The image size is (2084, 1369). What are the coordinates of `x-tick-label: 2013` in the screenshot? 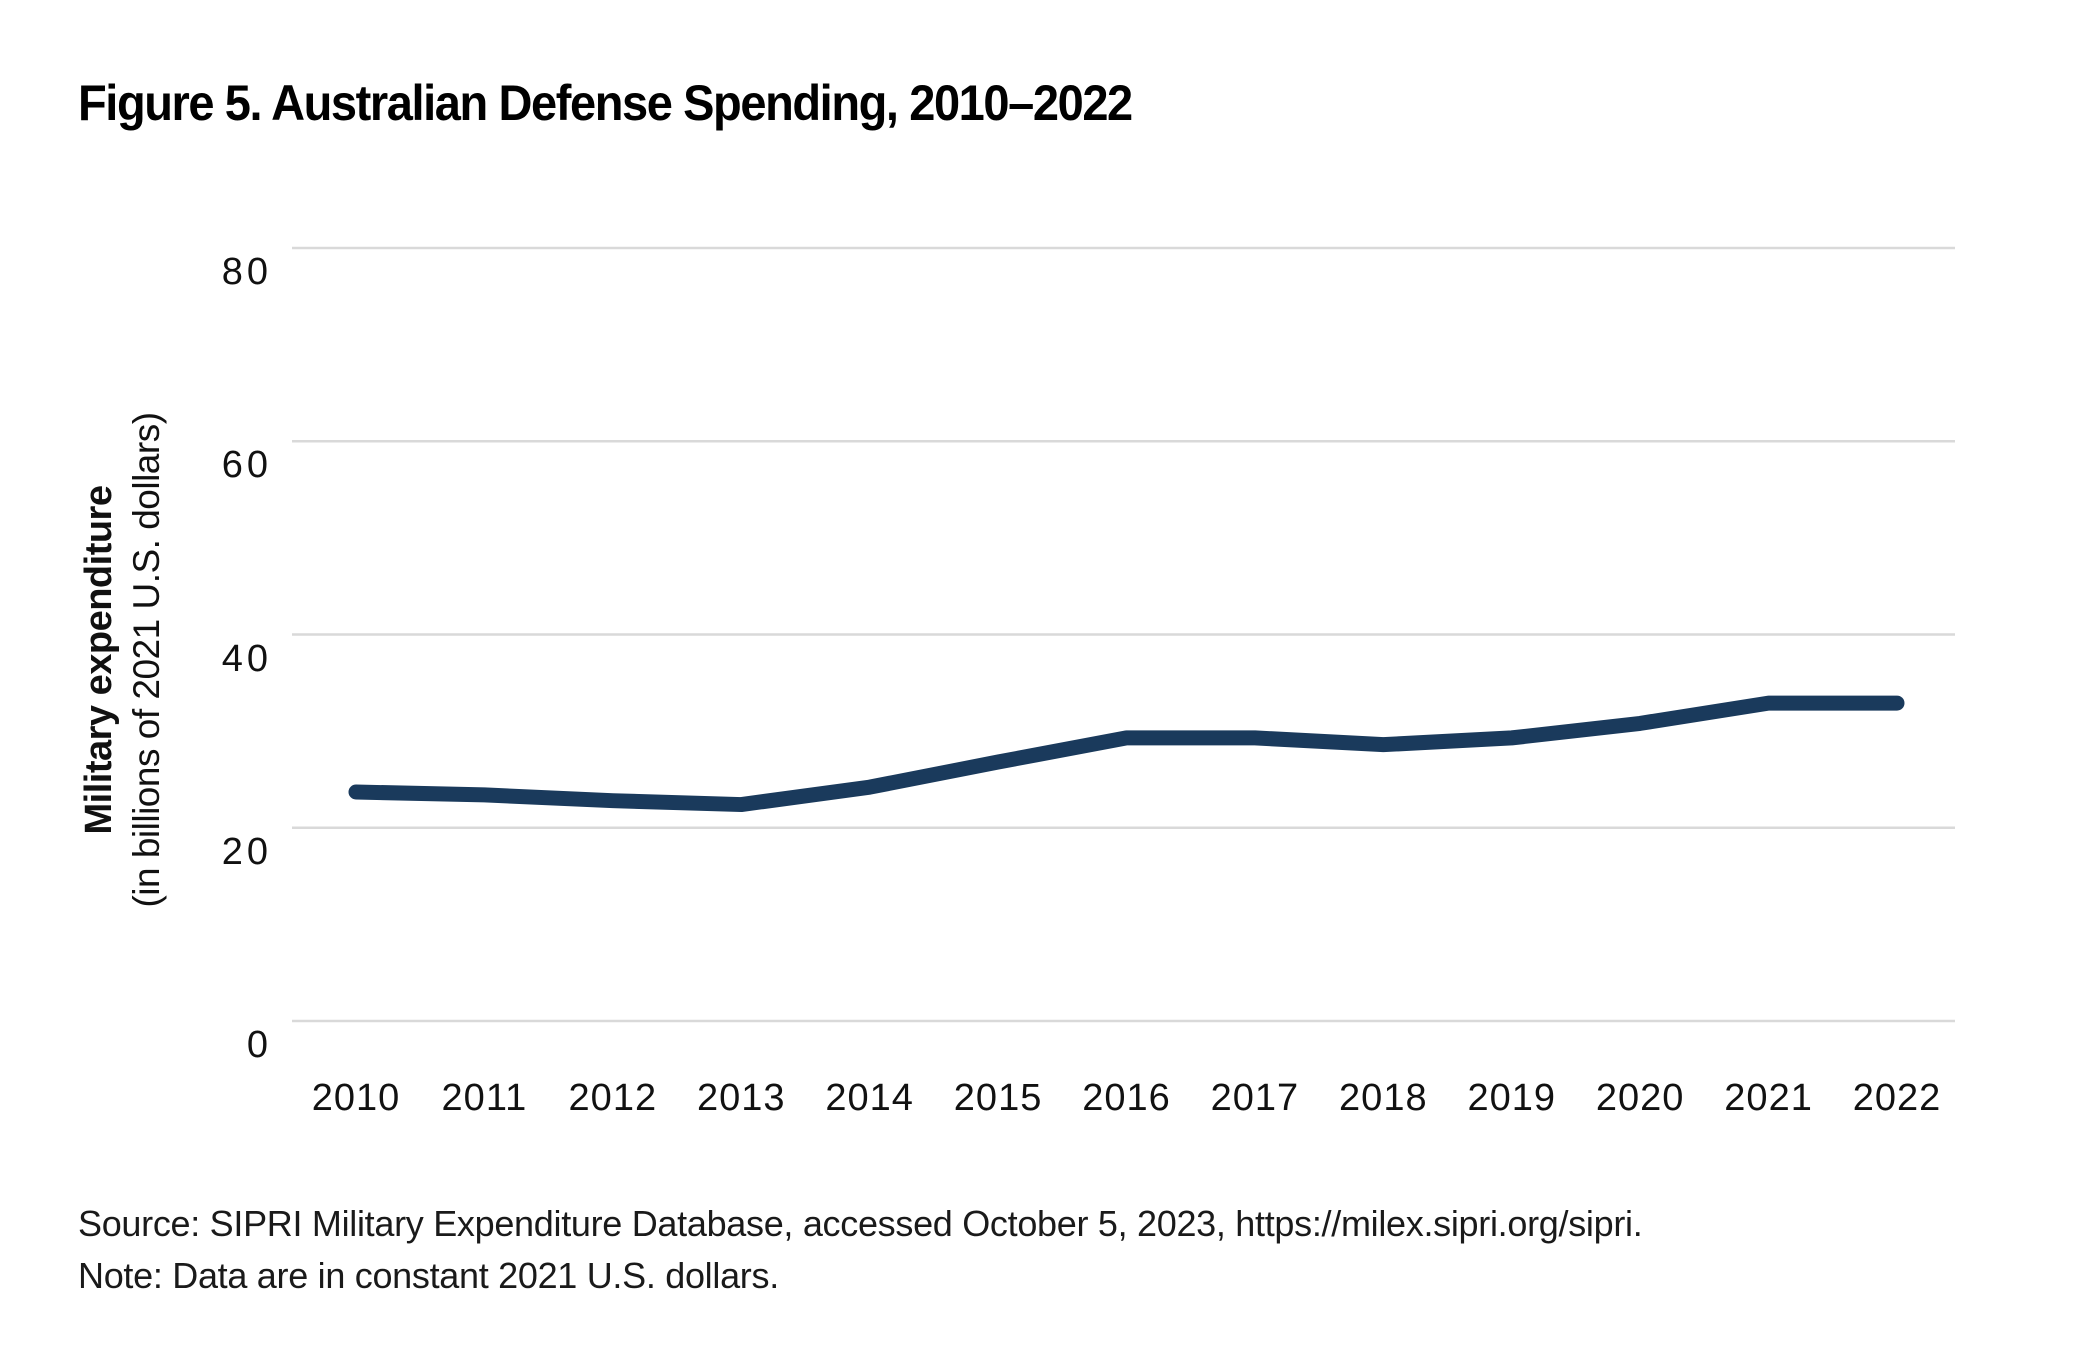 It's located at (741, 1098).